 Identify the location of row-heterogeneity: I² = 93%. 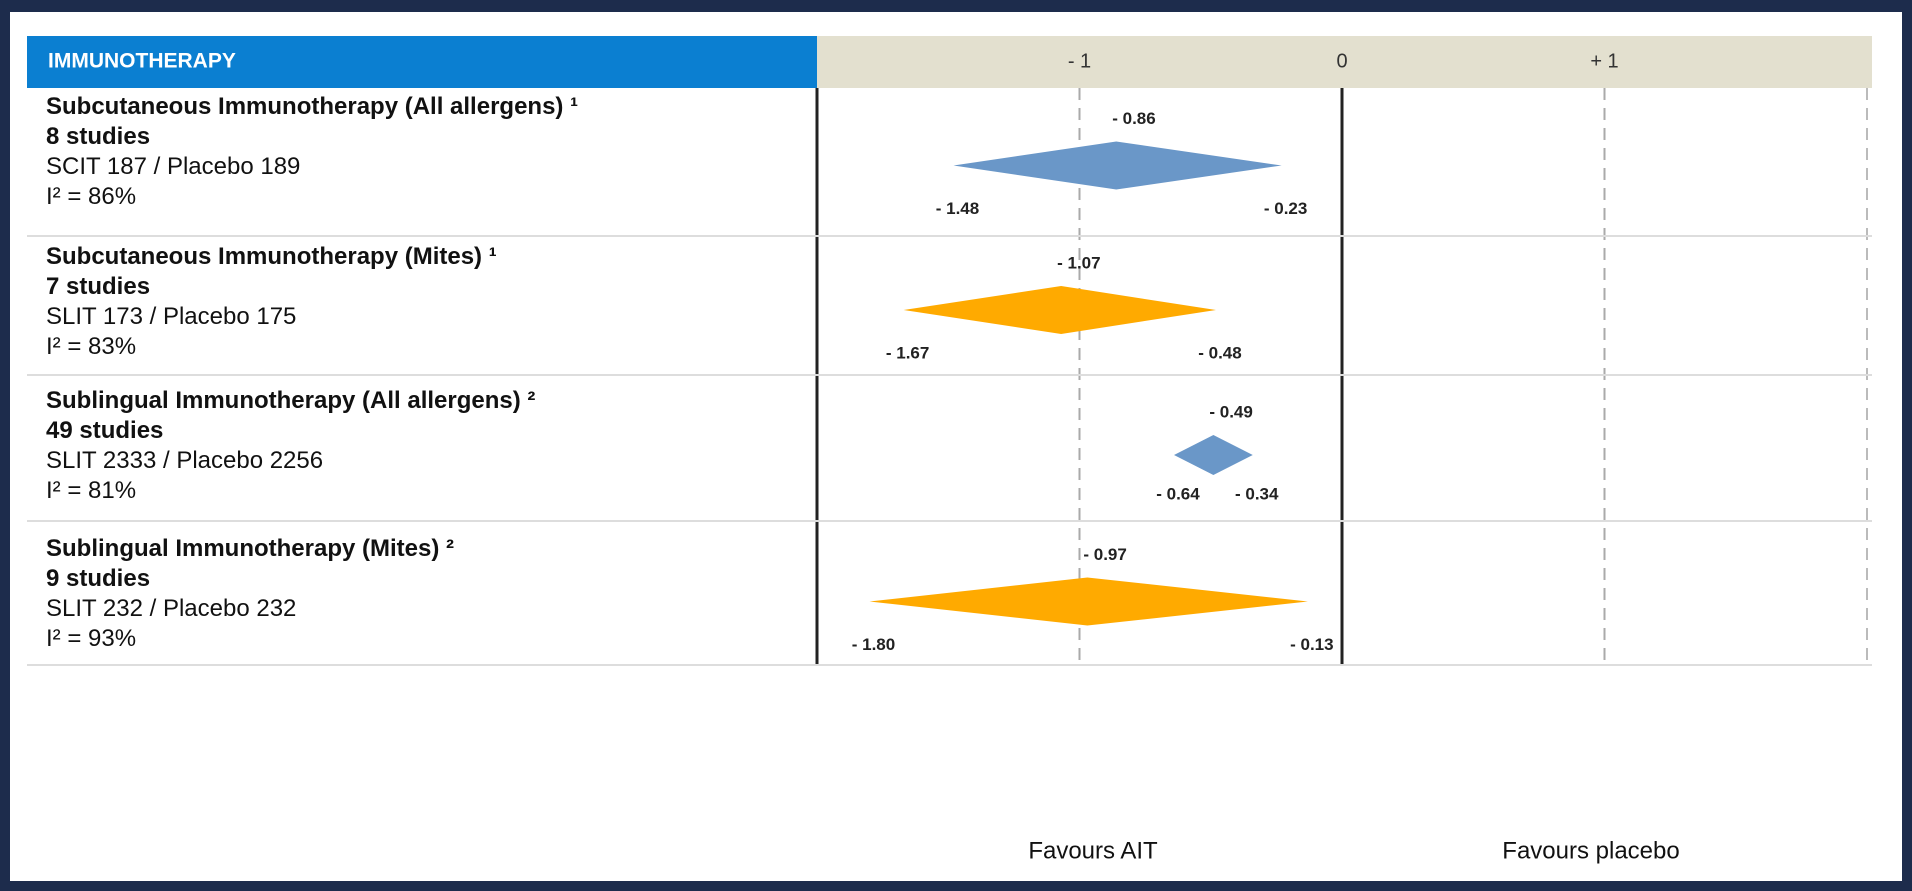
(91, 638).